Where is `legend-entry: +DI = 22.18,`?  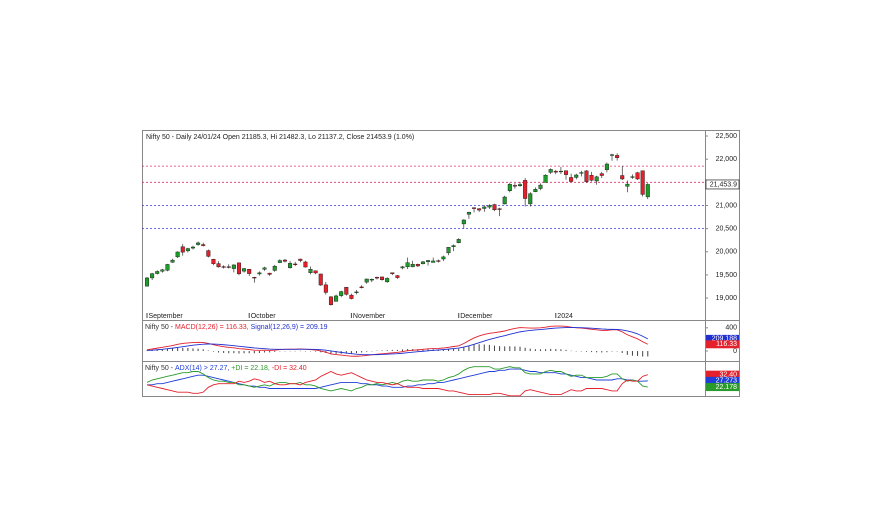 legend-entry: +DI = 22.18, is located at coordinates (250, 368).